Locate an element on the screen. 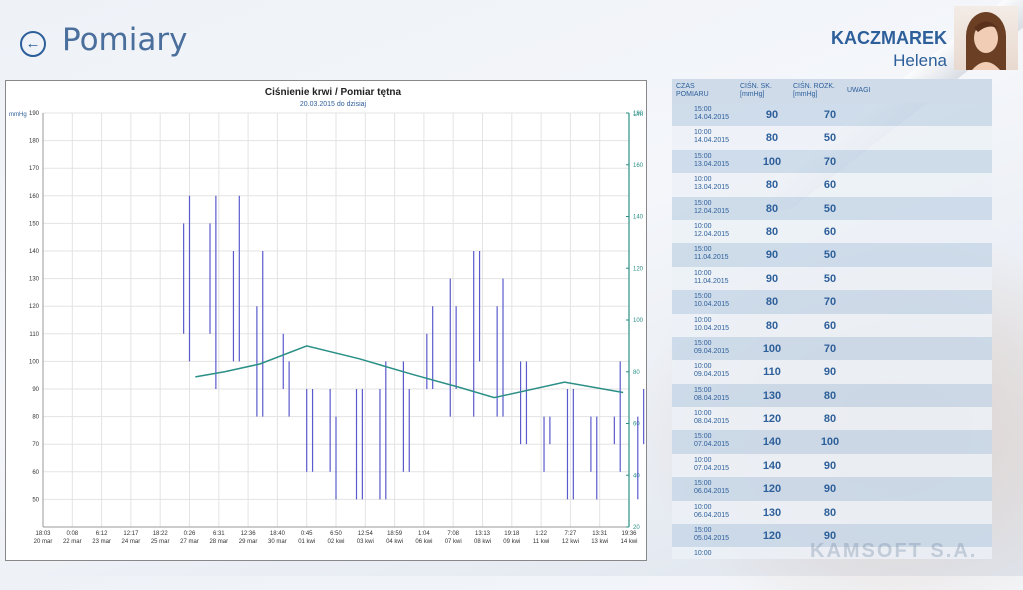 Image resolution: width=1023 pixels, height=590 pixels. row-time: 15:00 14.04.2015 is located at coordinates (711, 114).